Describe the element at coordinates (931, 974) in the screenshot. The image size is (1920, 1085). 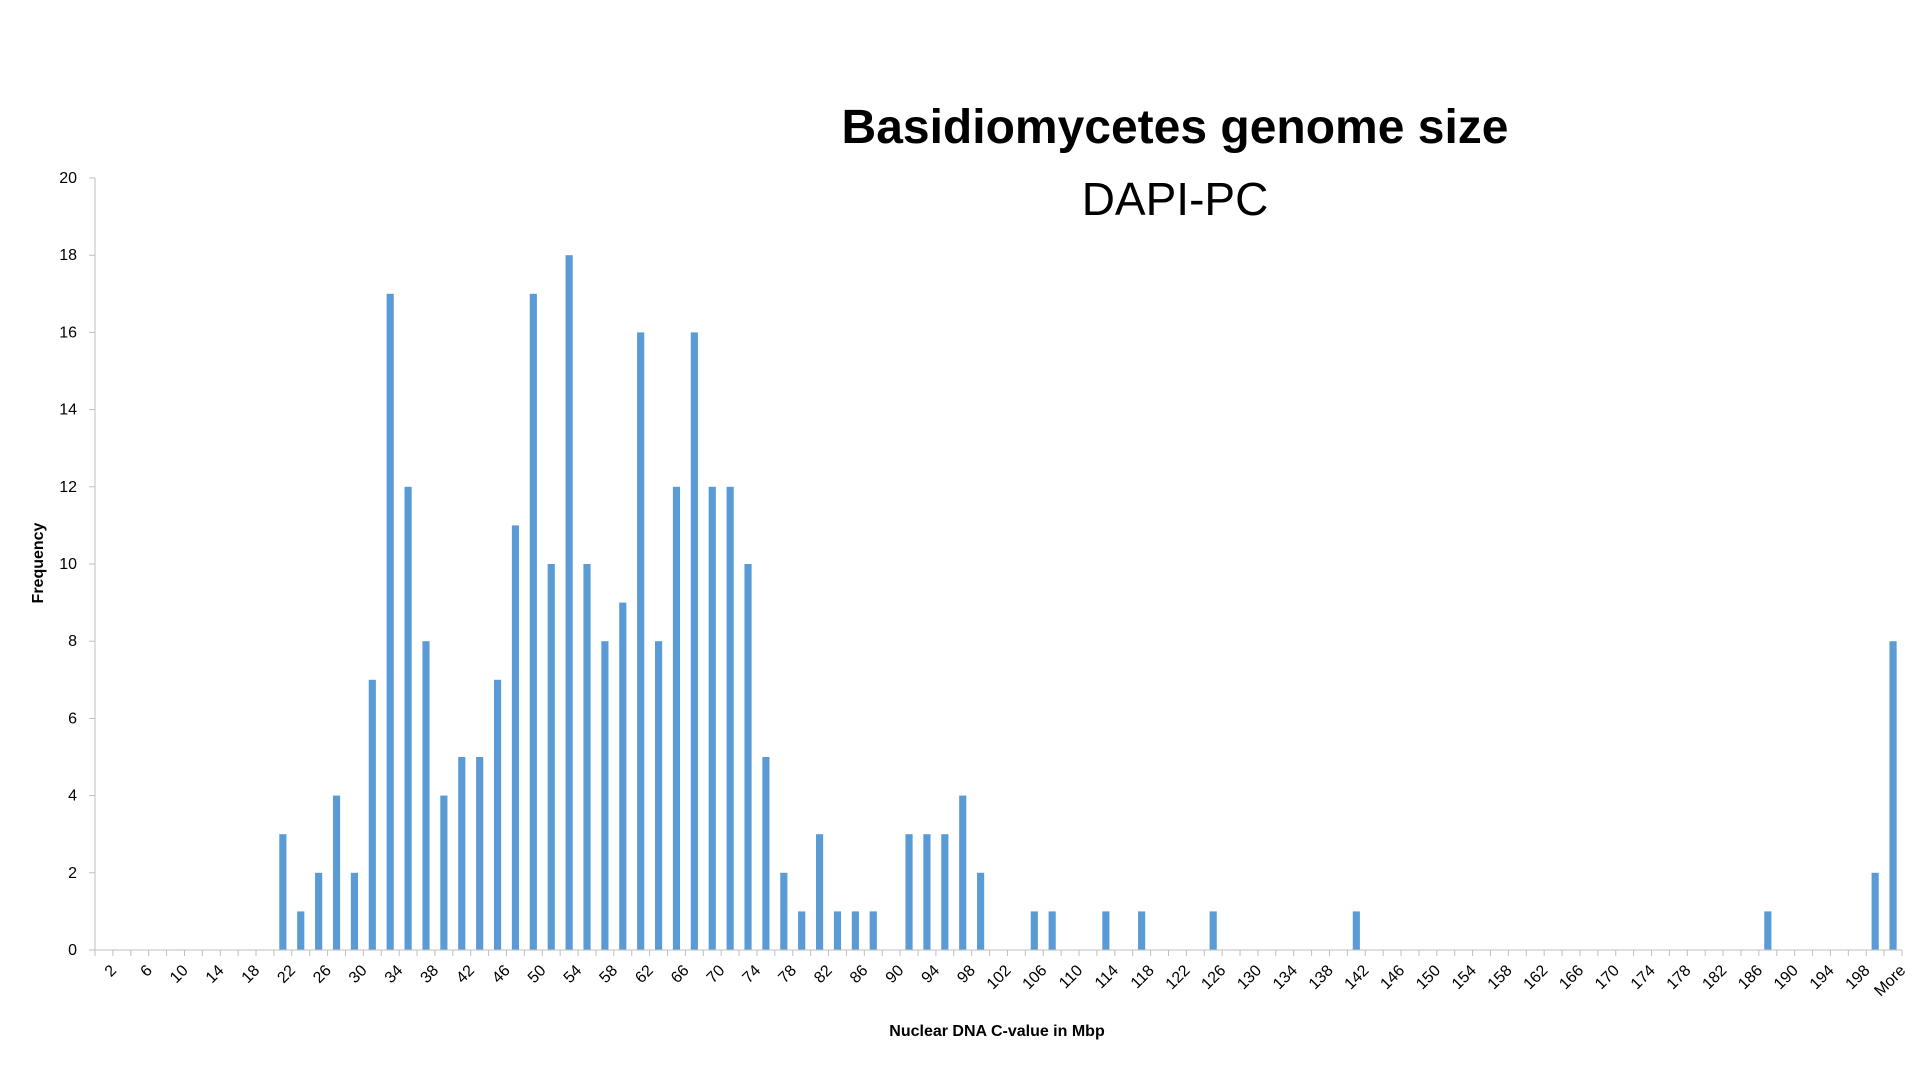
I see `x-tick-label: 94` at that location.